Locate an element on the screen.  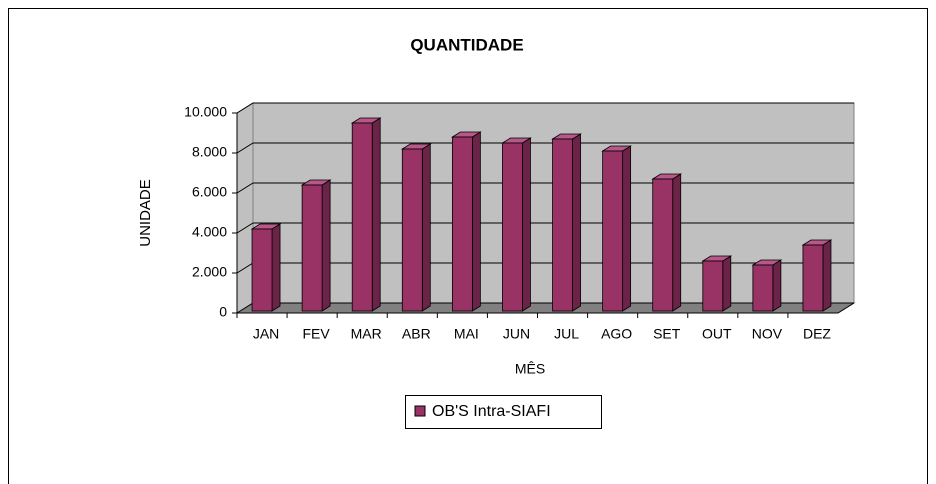
y-tick-label: 10.000 is located at coordinates (205, 112).